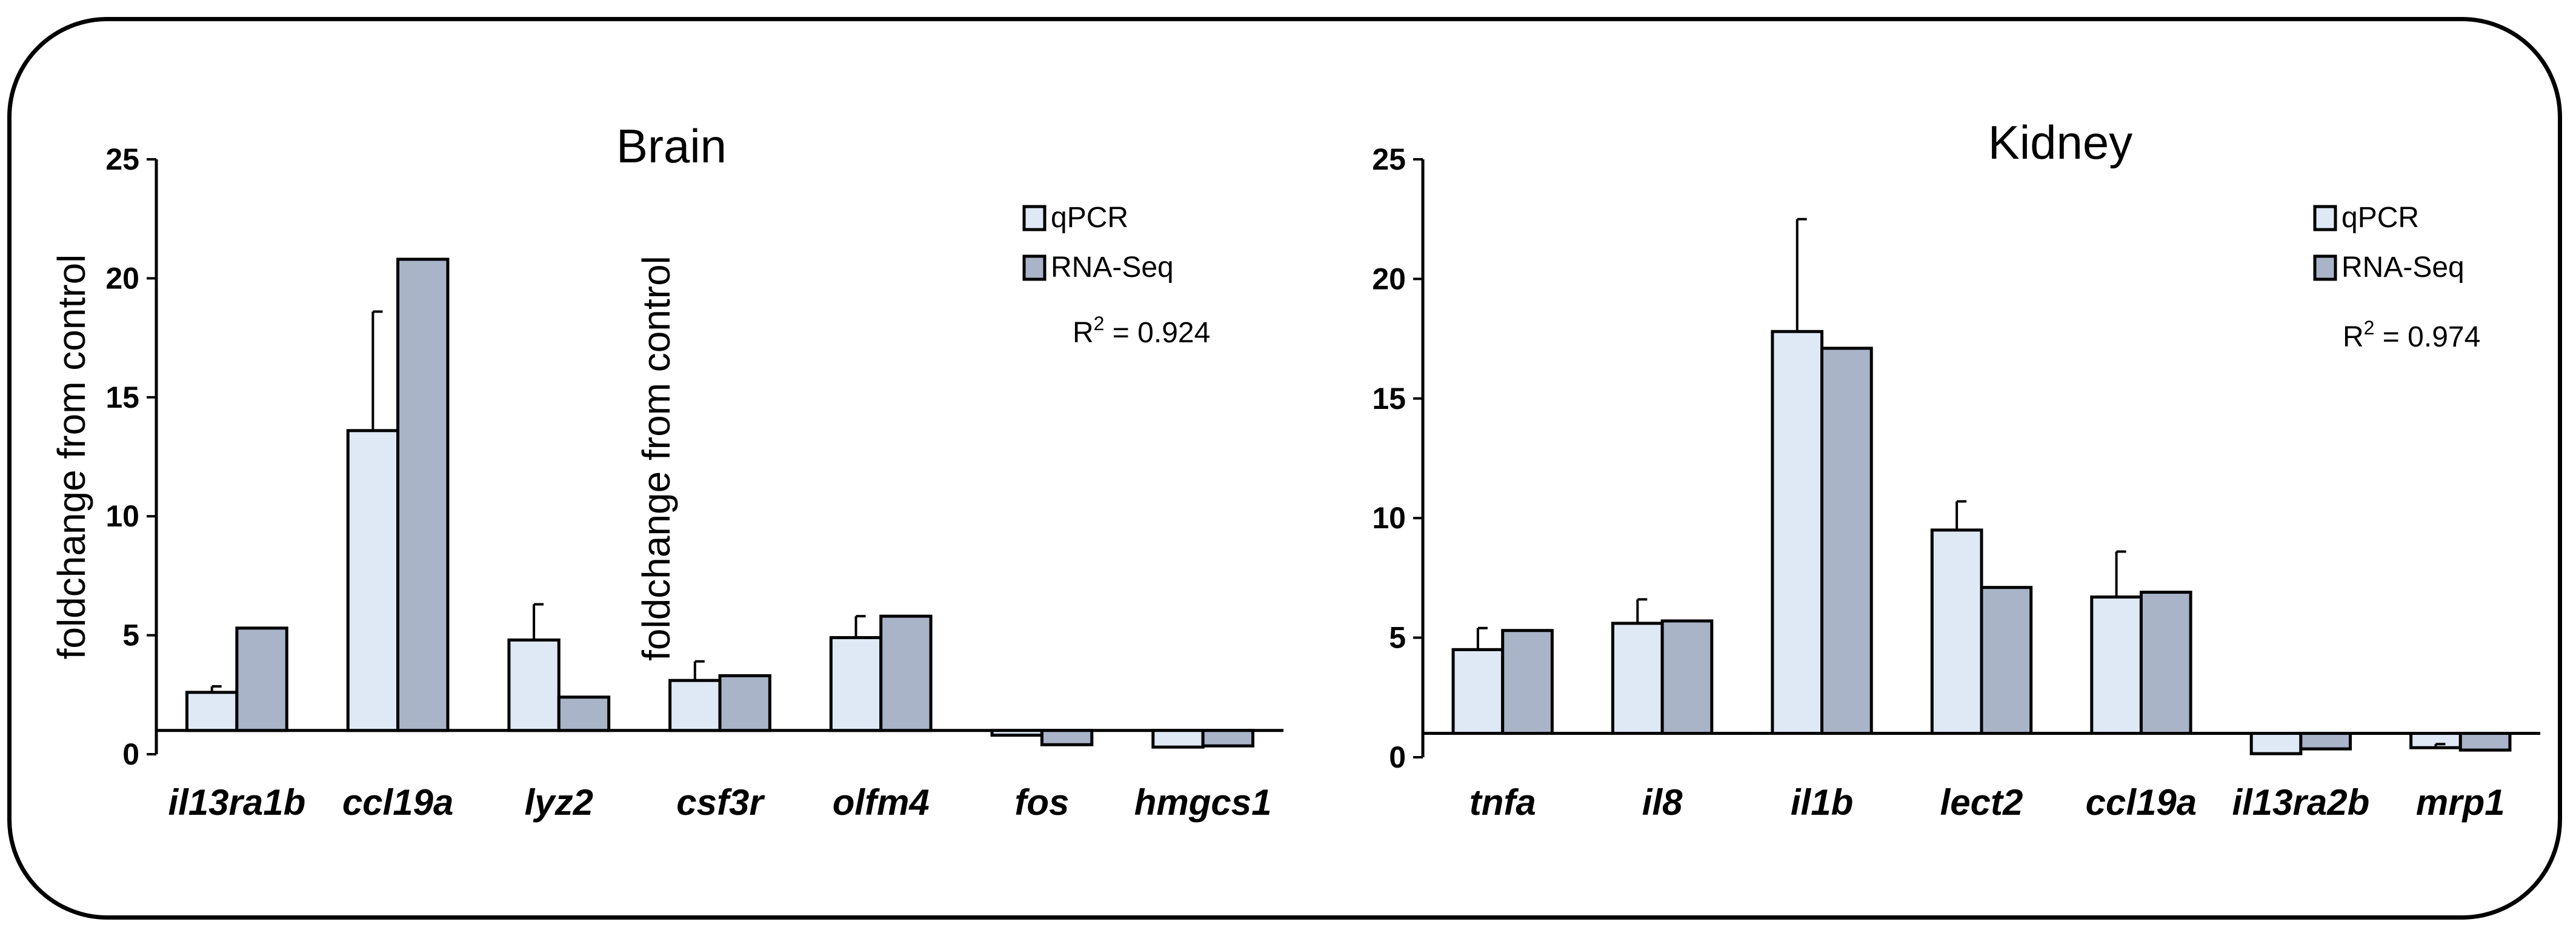 This screenshot has width=2576, height=939. I want to click on chart-title: Brain, so click(671, 146).